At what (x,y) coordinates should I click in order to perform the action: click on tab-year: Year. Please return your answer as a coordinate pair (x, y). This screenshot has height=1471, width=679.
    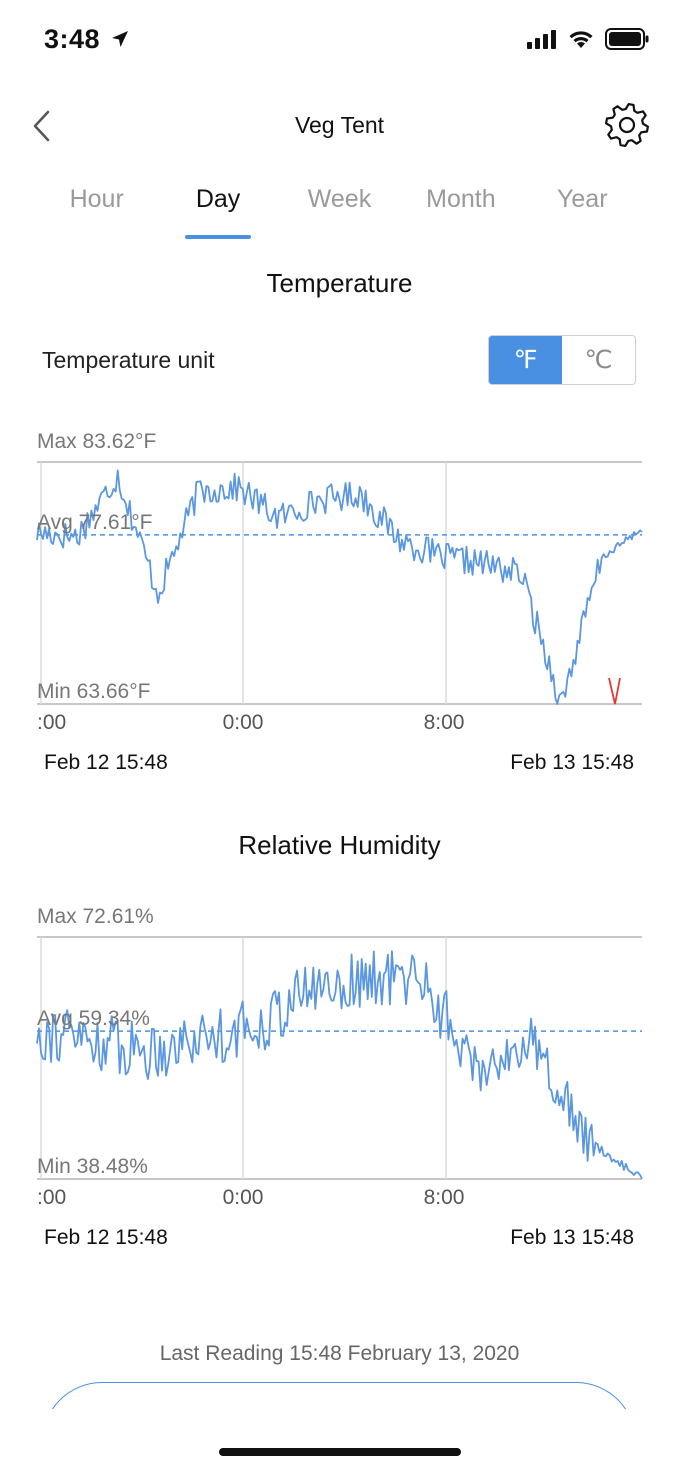
    Looking at the image, I should click on (582, 212).